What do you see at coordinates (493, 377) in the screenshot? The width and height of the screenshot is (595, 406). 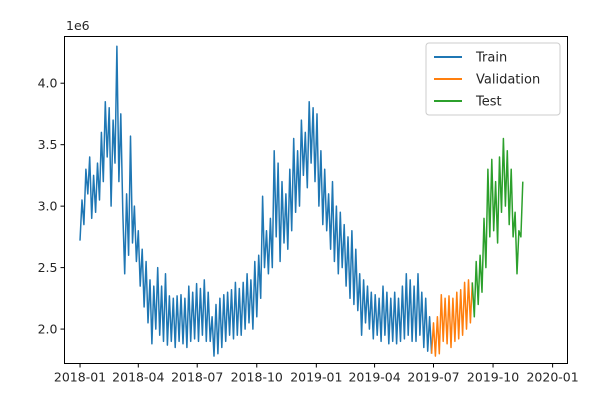 I see `x-tick-label: 2019-10` at bounding box center [493, 377].